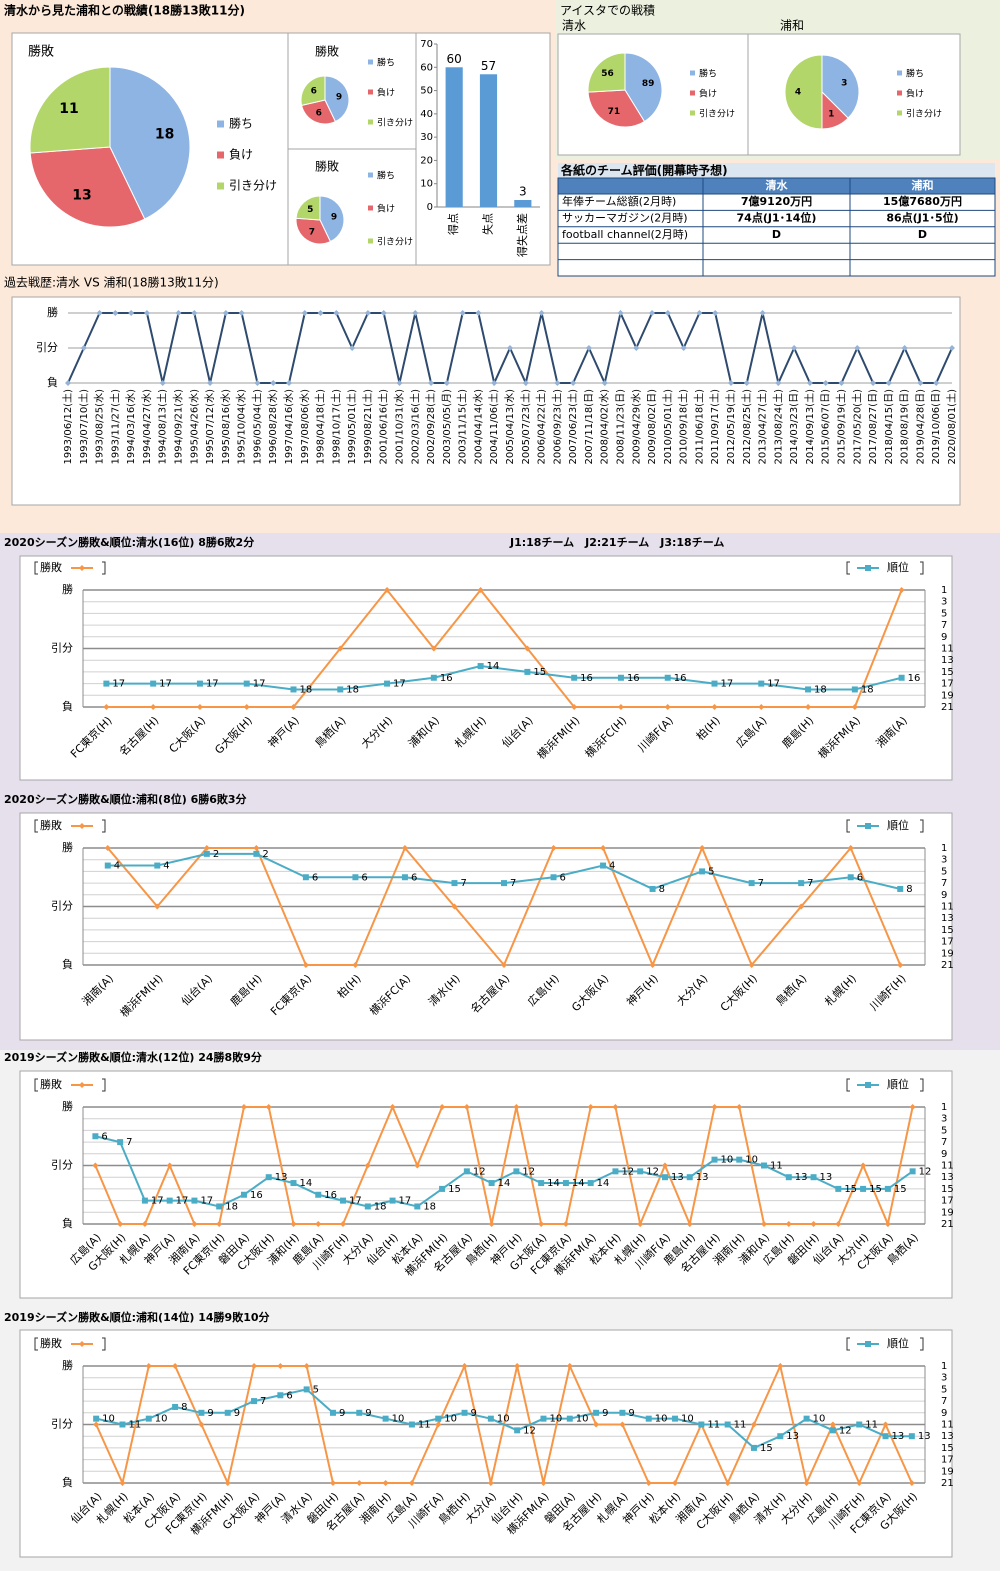 The image size is (1000, 1571). I want to click on x-tick-label: 1997/08/06(水), so click(305, 427).